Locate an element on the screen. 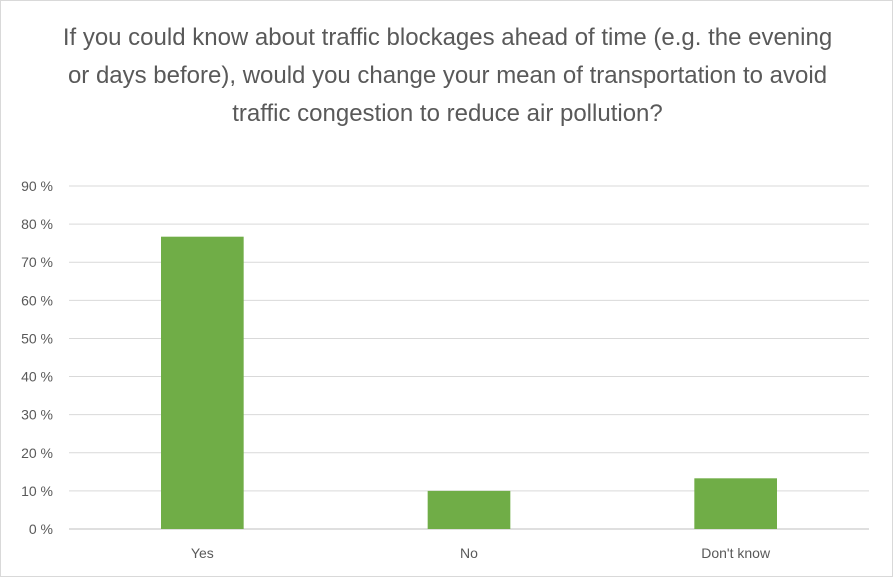  x-category-label: No is located at coordinates (469, 553).